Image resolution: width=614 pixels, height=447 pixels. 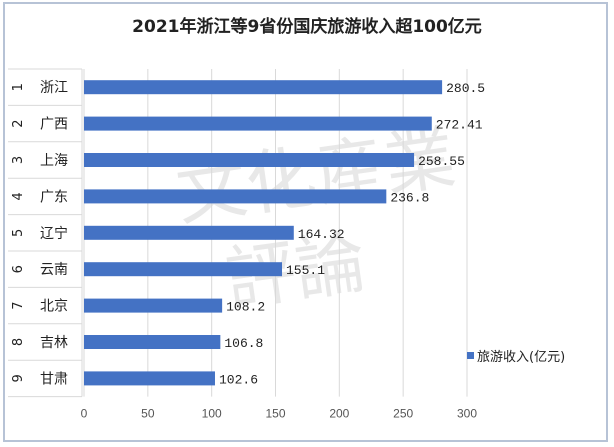 I want to click on legend-label: 旅游收入(亿元), so click(x=521, y=357).